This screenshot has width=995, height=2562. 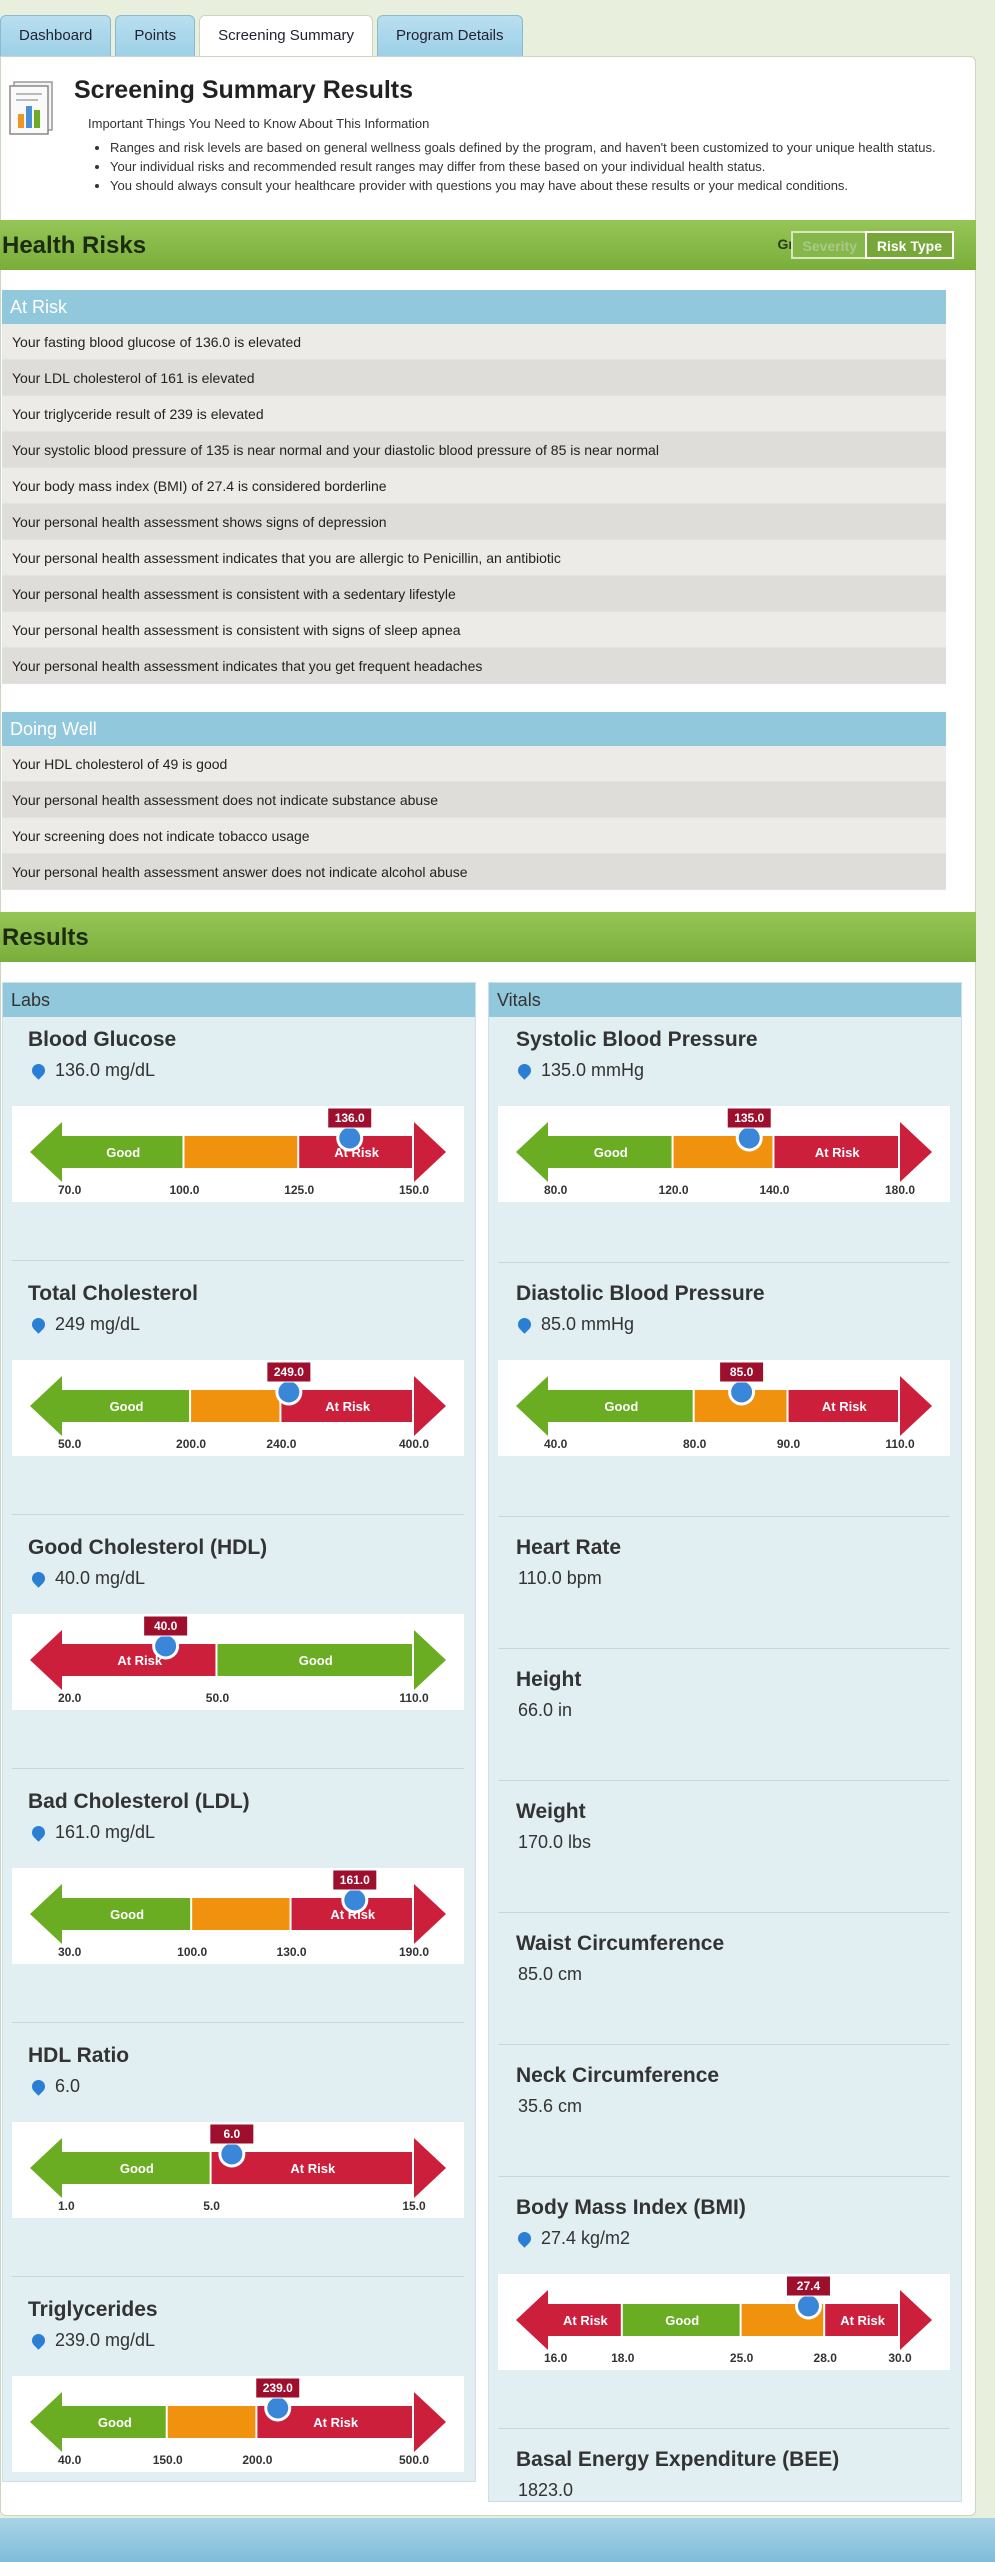 What do you see at coordinates (414, 1444) in the screenshot?
I see `scale-tick-label: 400.0` at bounding box center [414, 1444].